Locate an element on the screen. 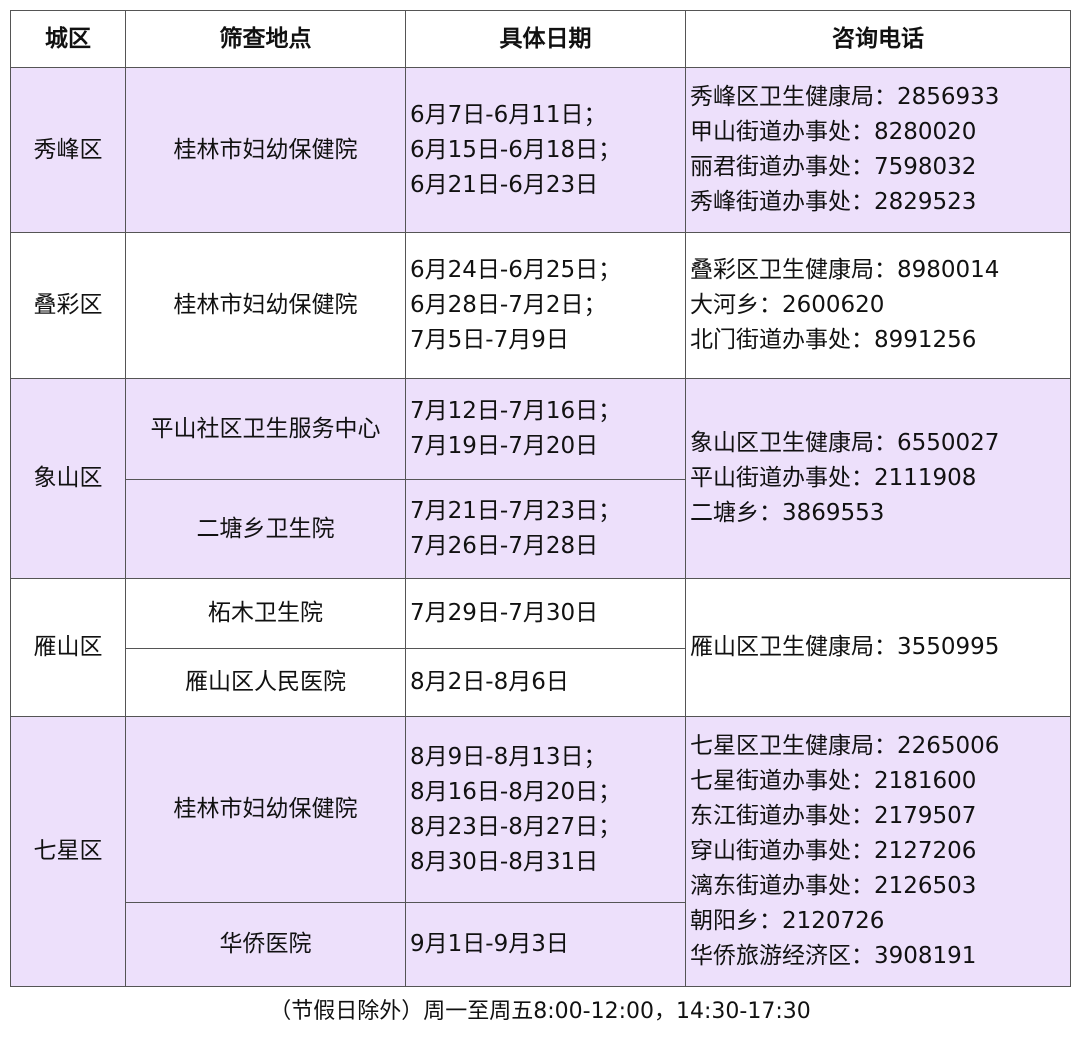 Image resolution: width=1080 pixels, height=1038 pixels. district-cell: 叠彩区 is located at coordinates (68, 305).